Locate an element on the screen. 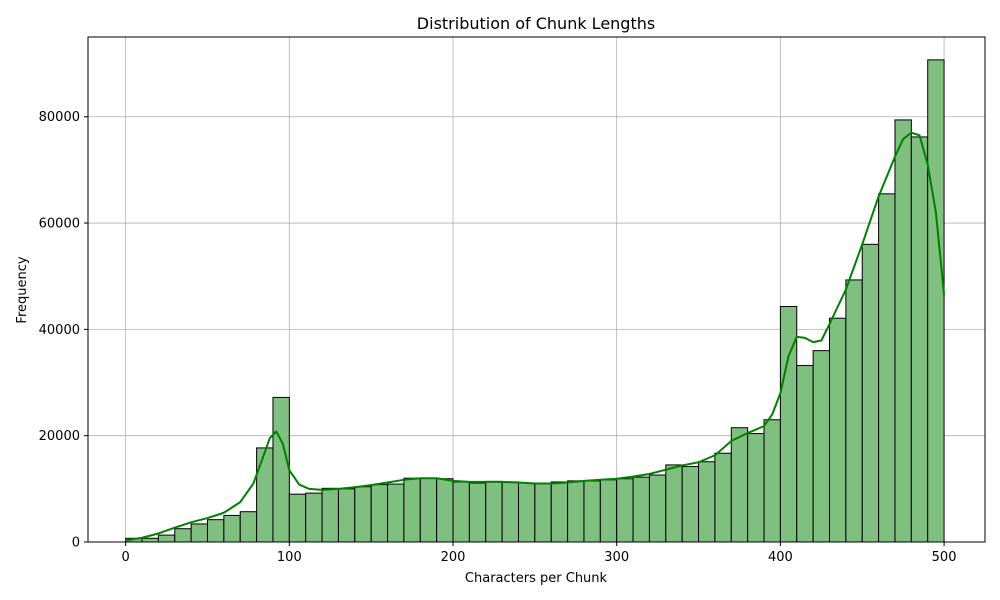 Image resolution: width=1000 pixels, height=600 pixels. x-tick-label: 400 is located at coordinates (780, 557).